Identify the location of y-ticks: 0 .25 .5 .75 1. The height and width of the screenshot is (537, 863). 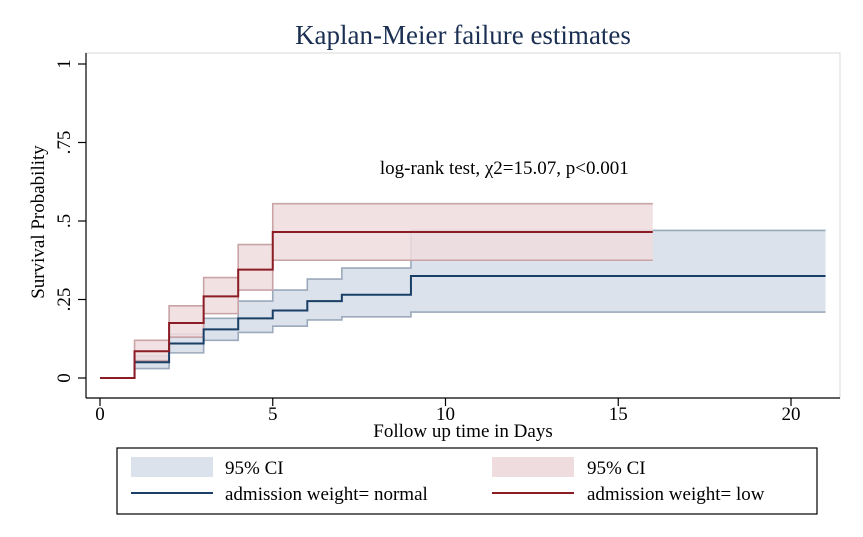
(70, 221).